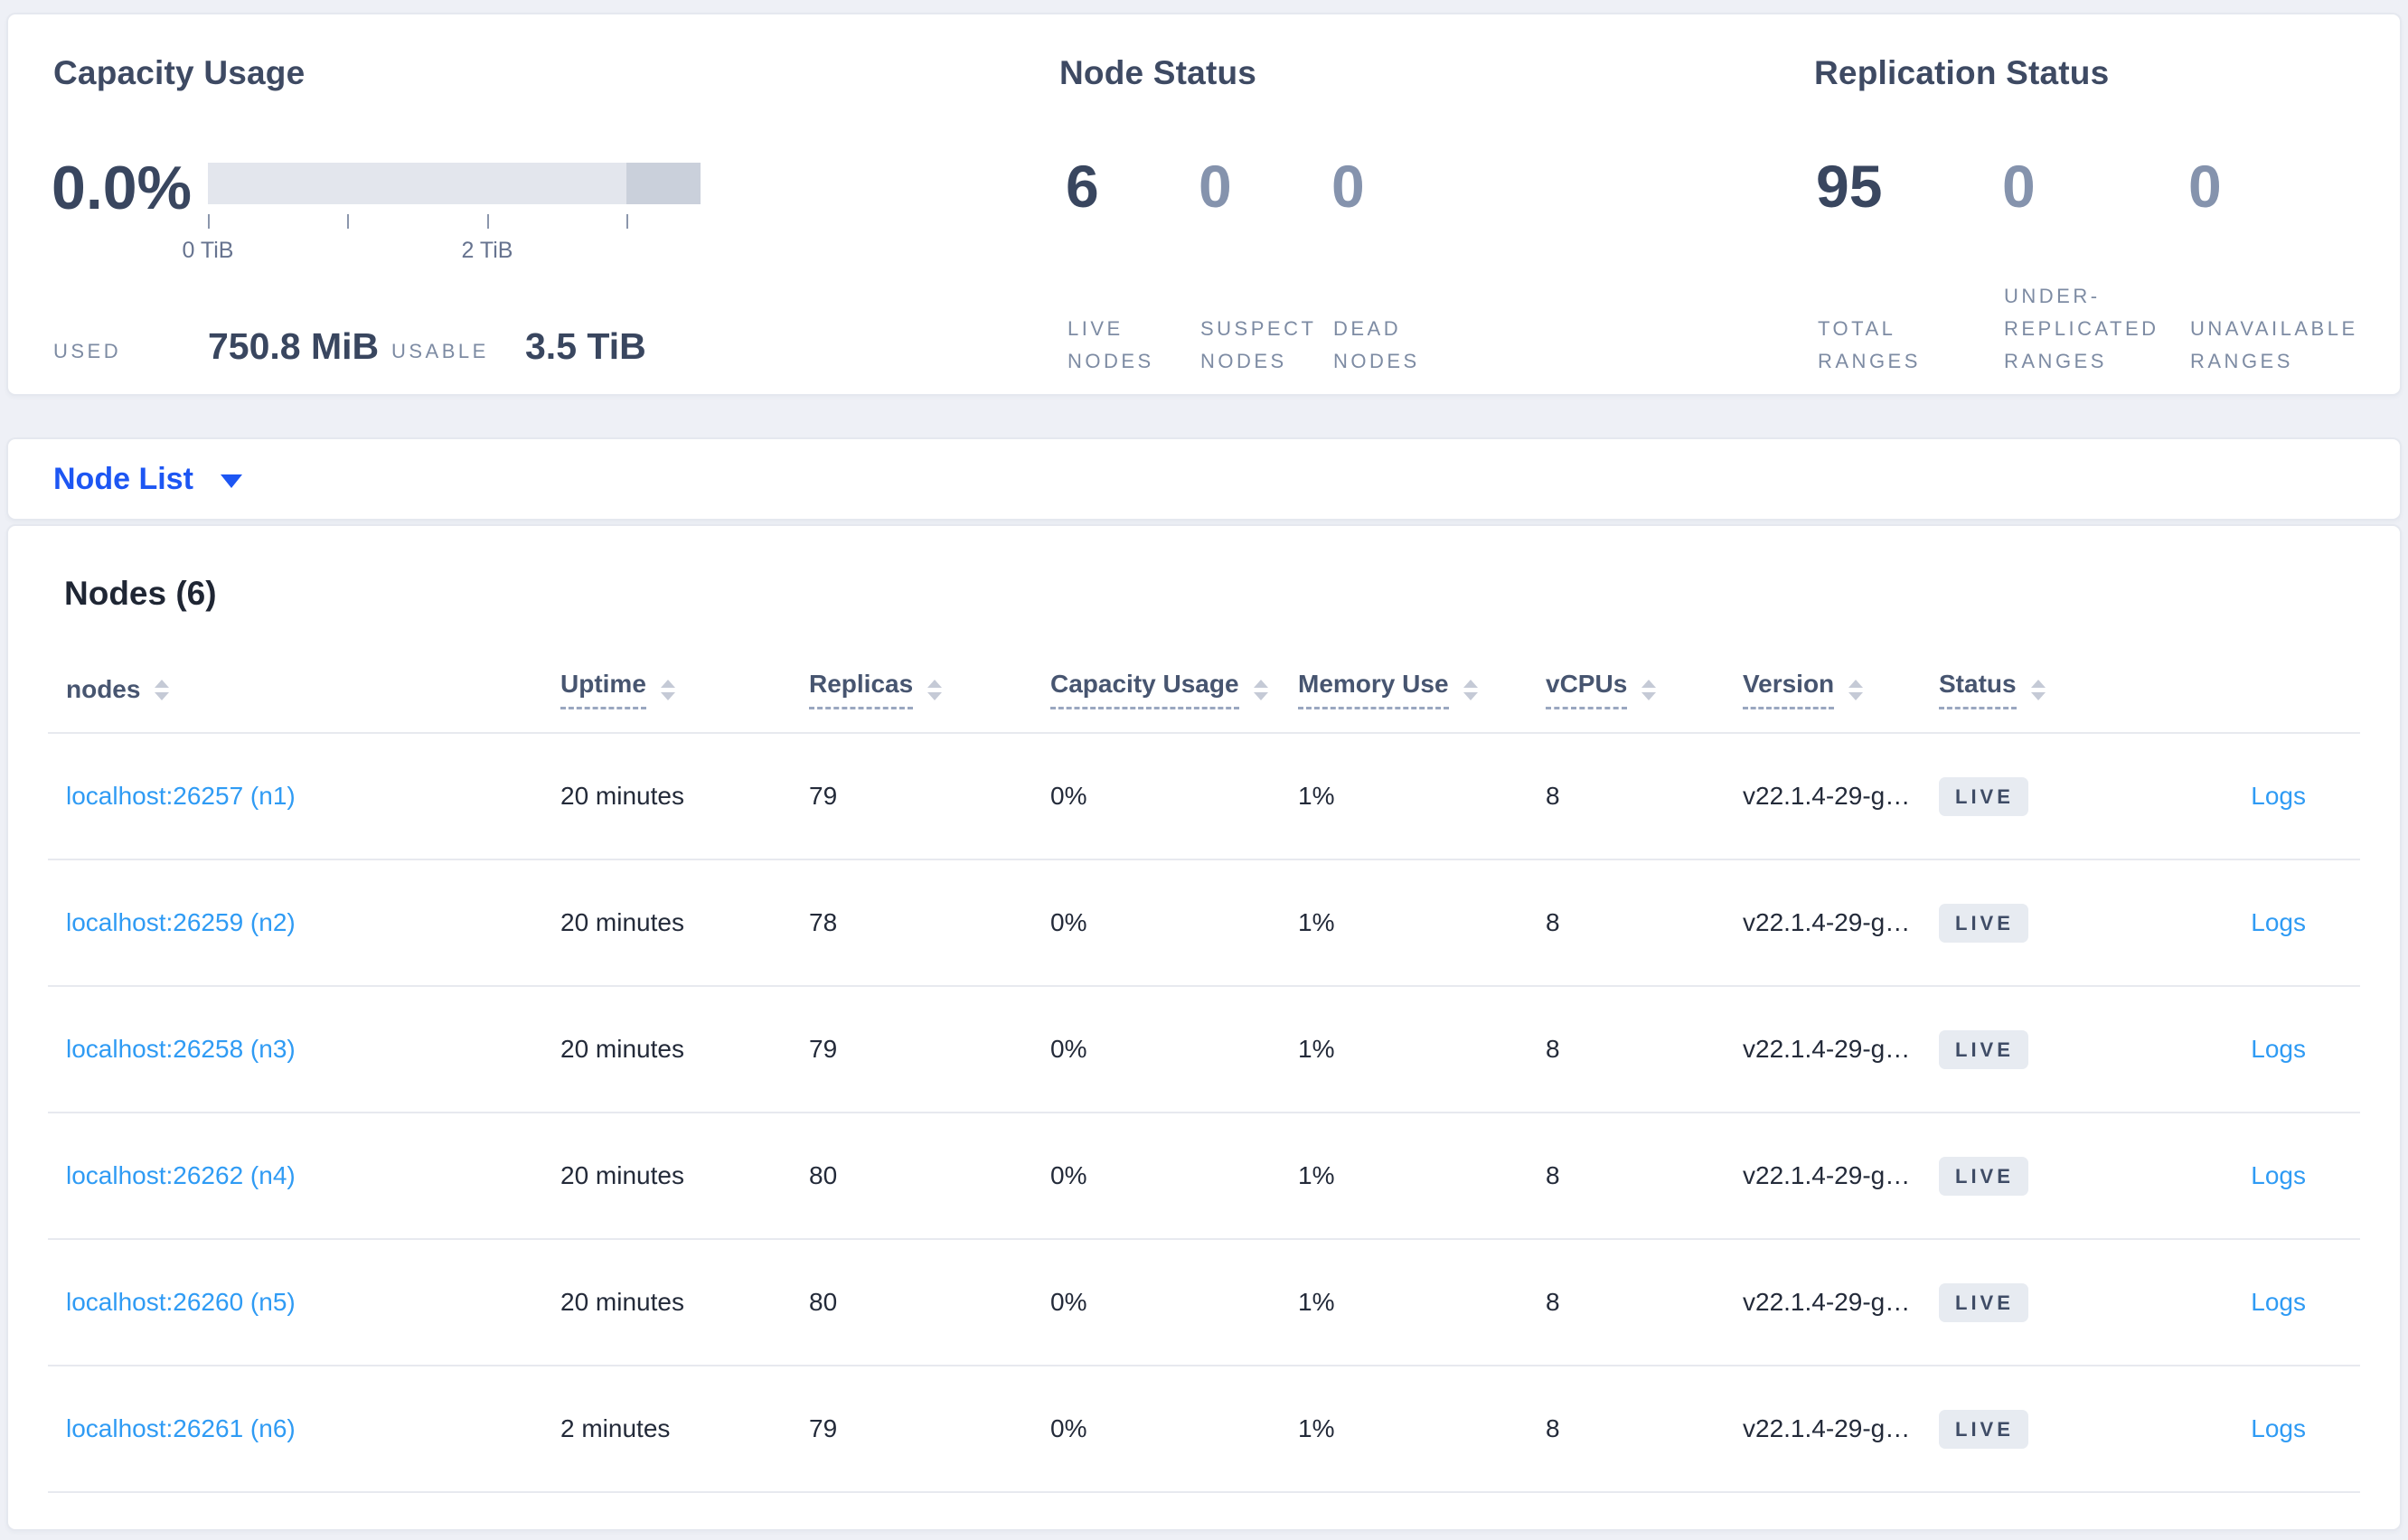 The width and height of the screenshot is (2408, 1540). Describe the element at coordinates (663, 183) in the screenshot. I see `capacity-bar-reserved-segment` at that location.